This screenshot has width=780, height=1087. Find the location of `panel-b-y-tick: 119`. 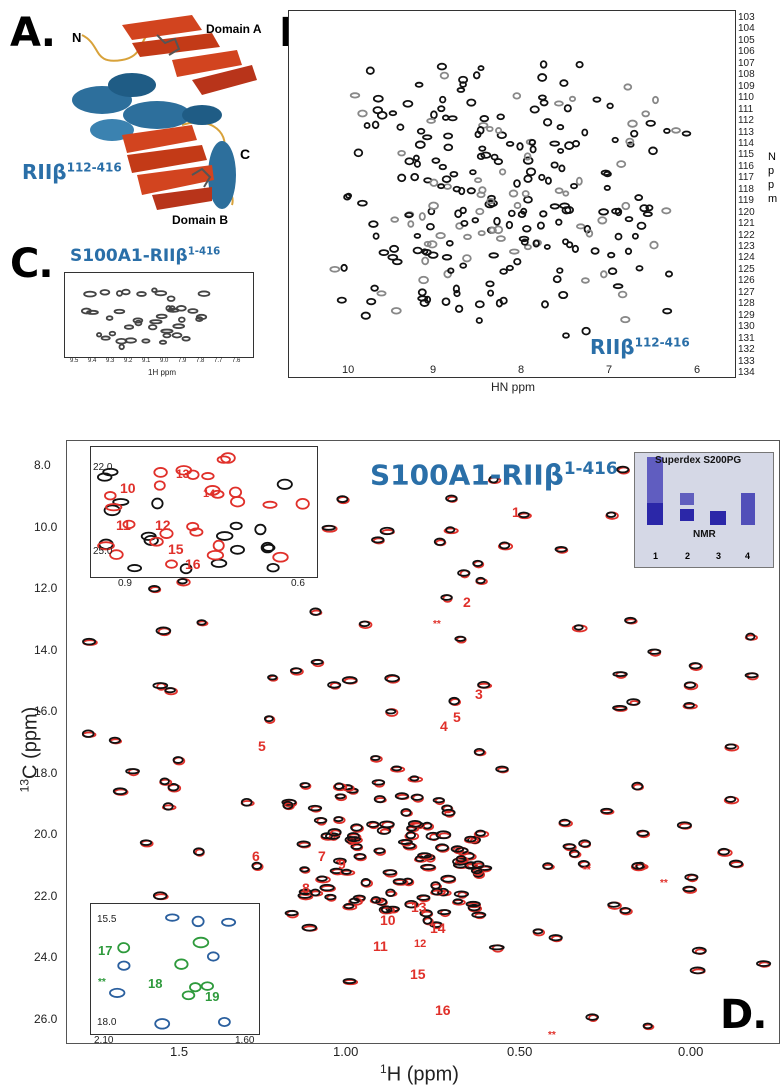

panel-b-y-tick: 119 is located at coordinates (746, 201).